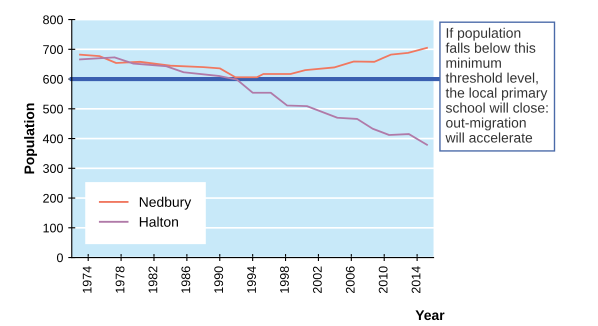 This screenshot has height=326, width=598. I want to click on x-tick-label: 1994, so click(251, 279).